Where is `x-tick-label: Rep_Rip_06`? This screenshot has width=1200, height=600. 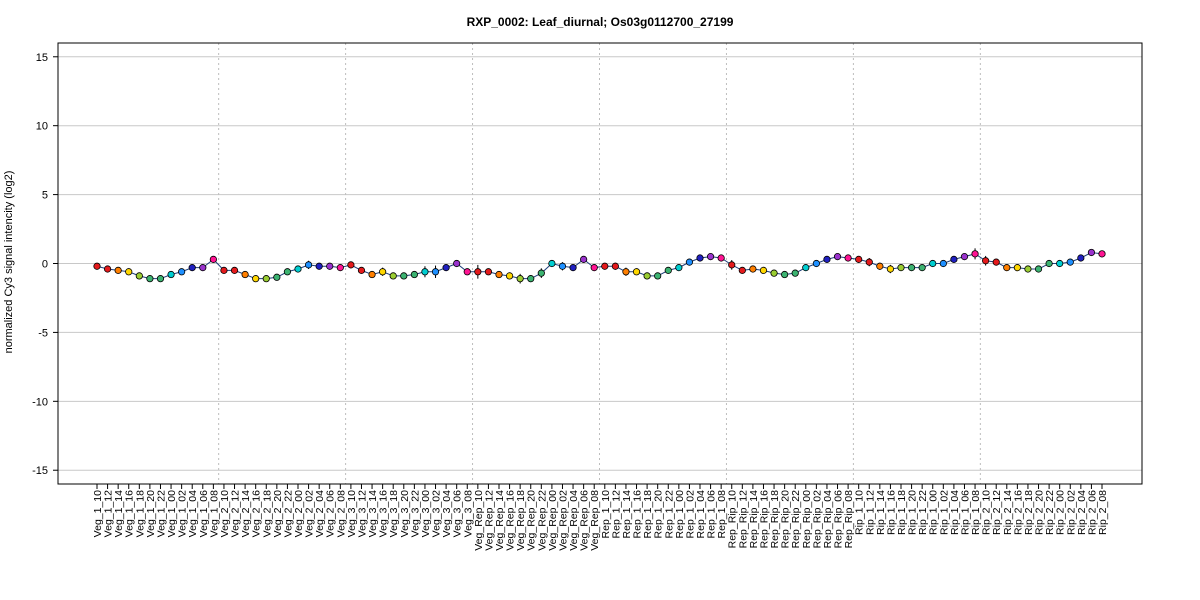
x-tick-label: Rep_Rip_06 is located at coordinates (839, 519).